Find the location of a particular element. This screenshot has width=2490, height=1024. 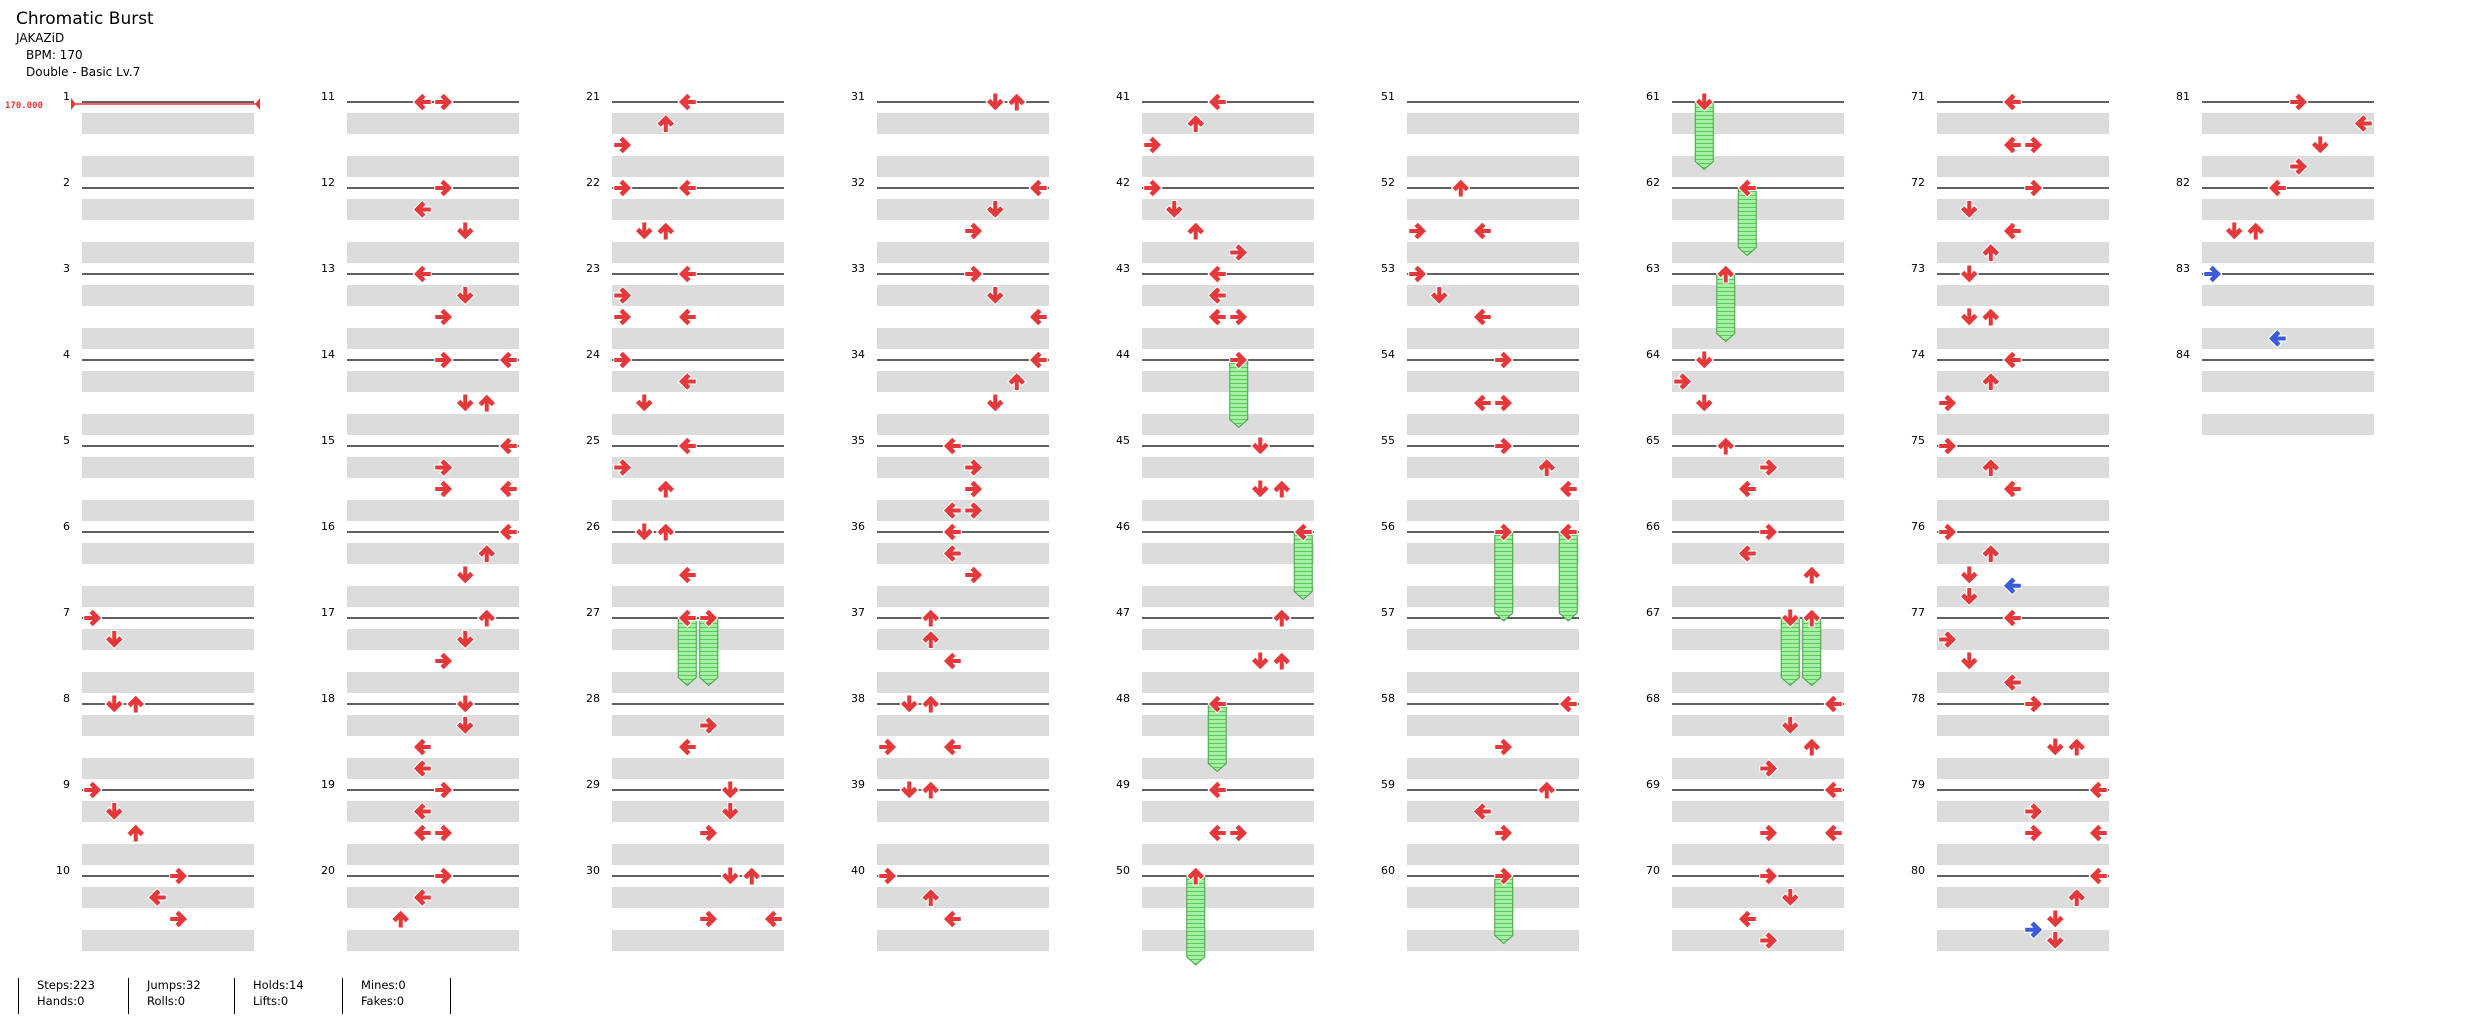

measure-number: 62 is located at coordinates (1653, 182).